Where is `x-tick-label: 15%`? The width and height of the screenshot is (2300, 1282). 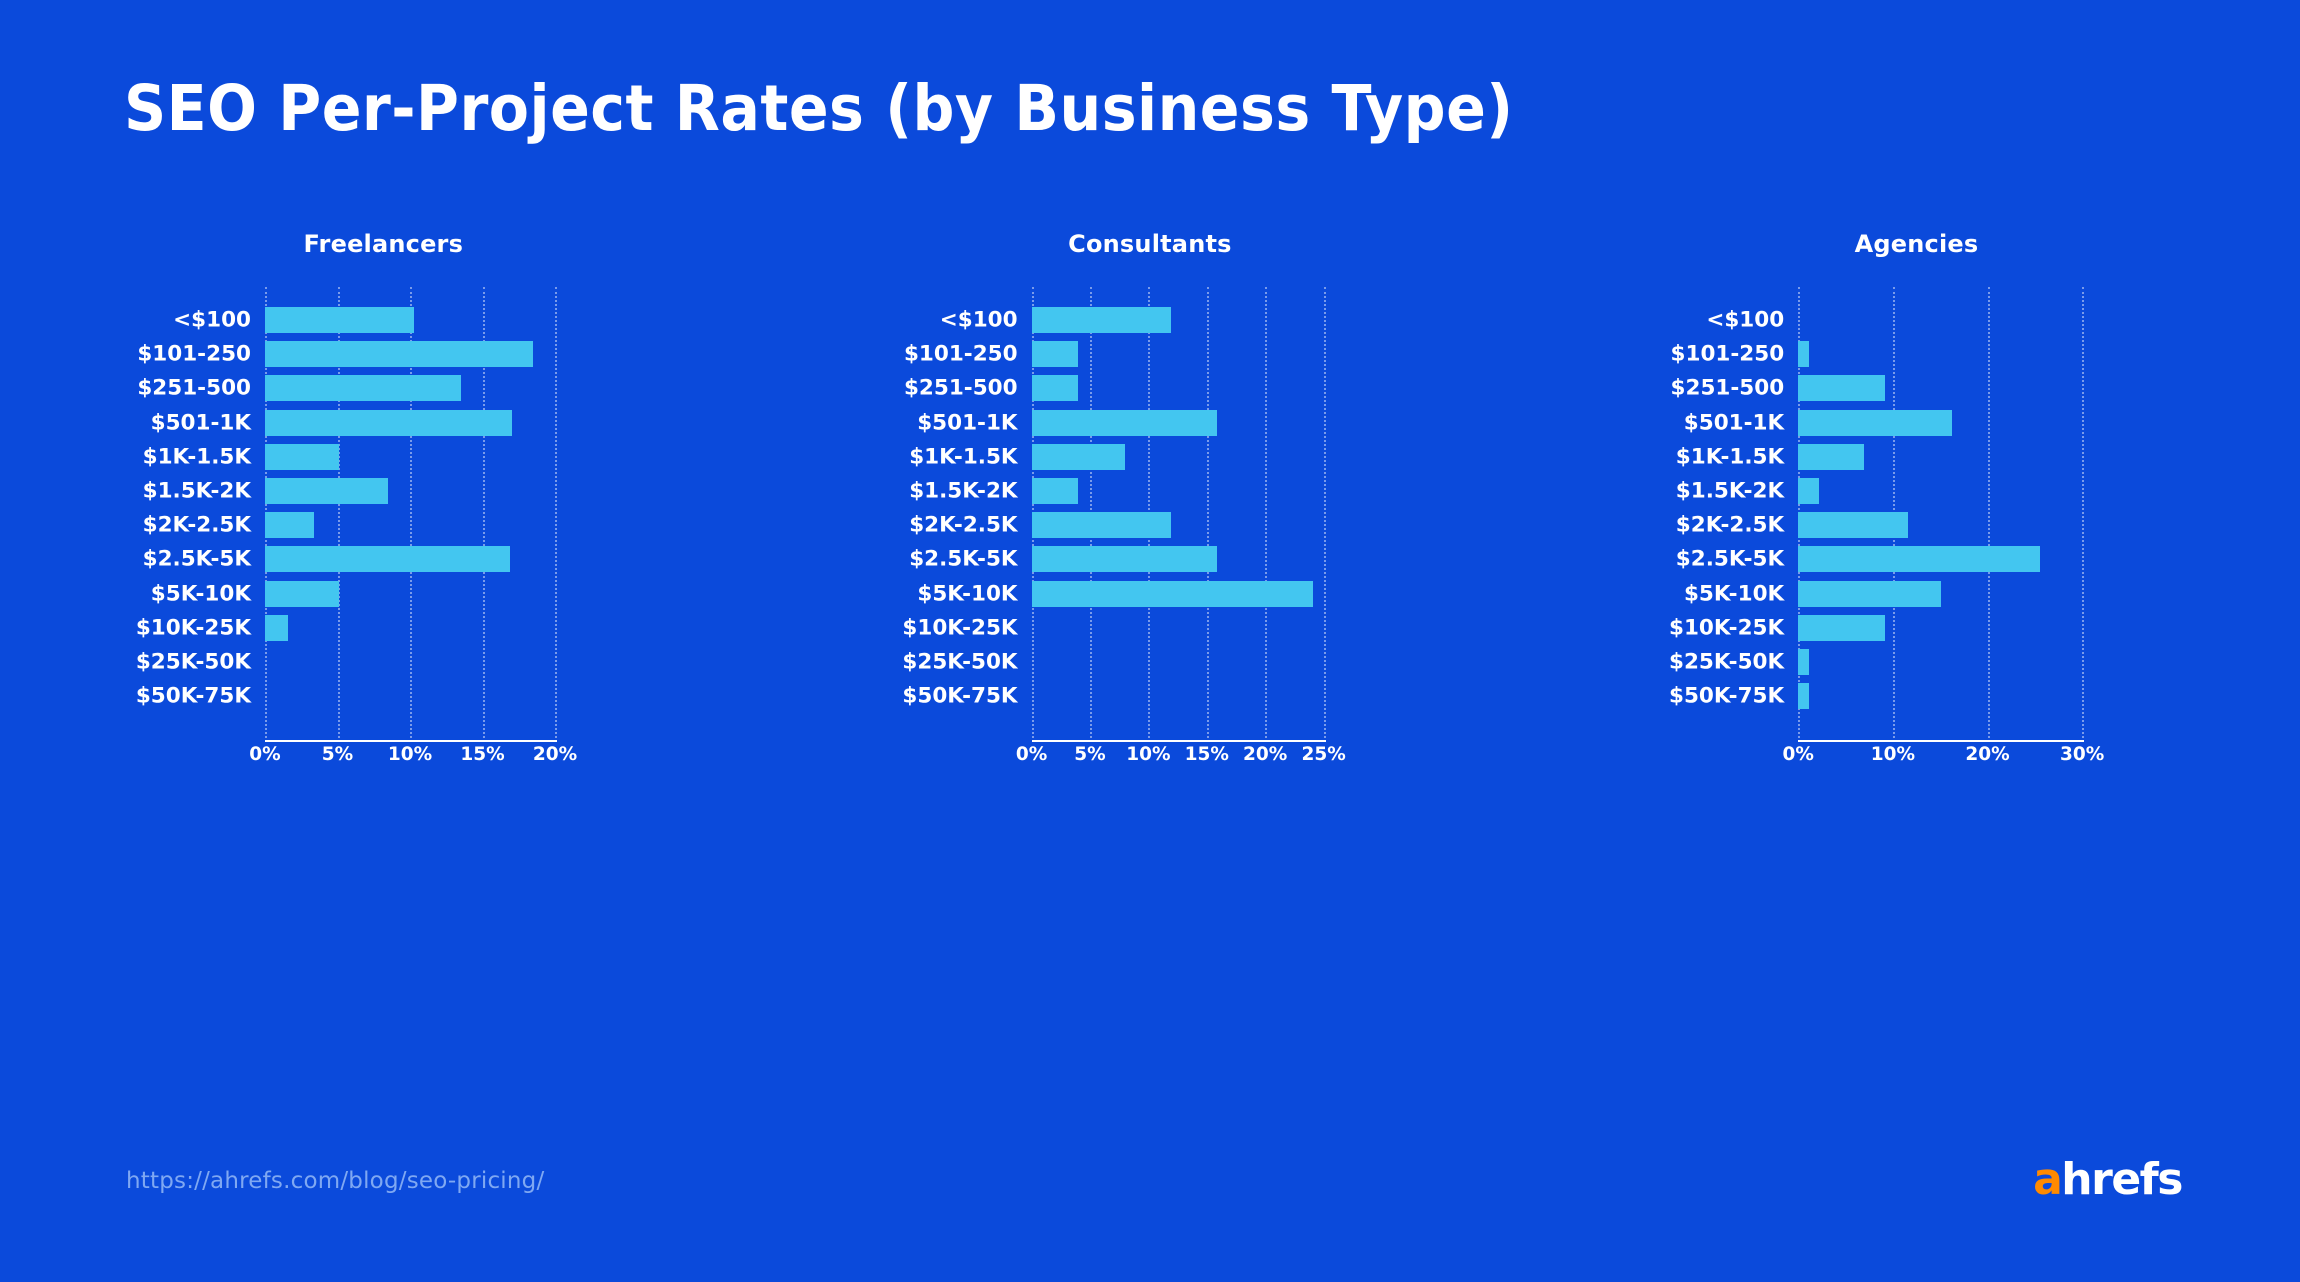 x-tick-label: 15% is located at coordinates (482, 754).